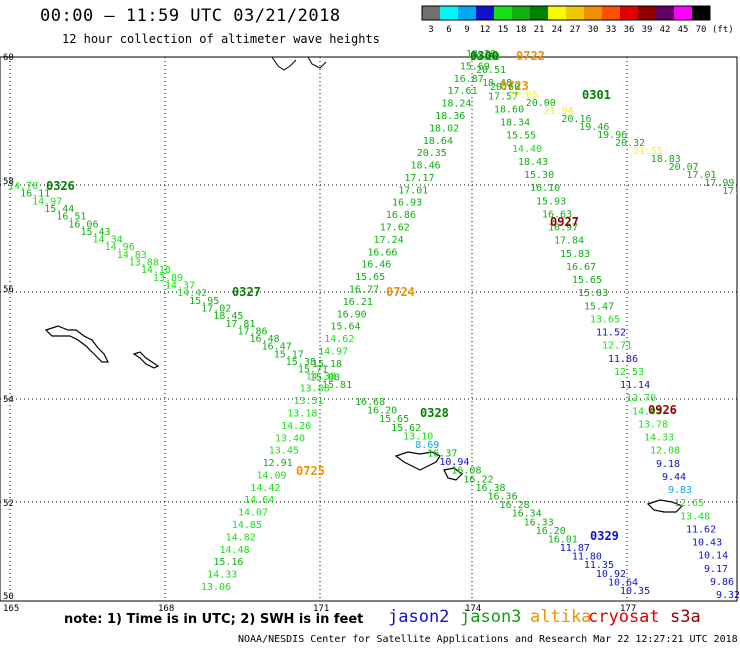  What do you see at coordinates (604, 536) in the screenshot?
I see `pass-time-label: 0329` at bounding box center [604, 536].